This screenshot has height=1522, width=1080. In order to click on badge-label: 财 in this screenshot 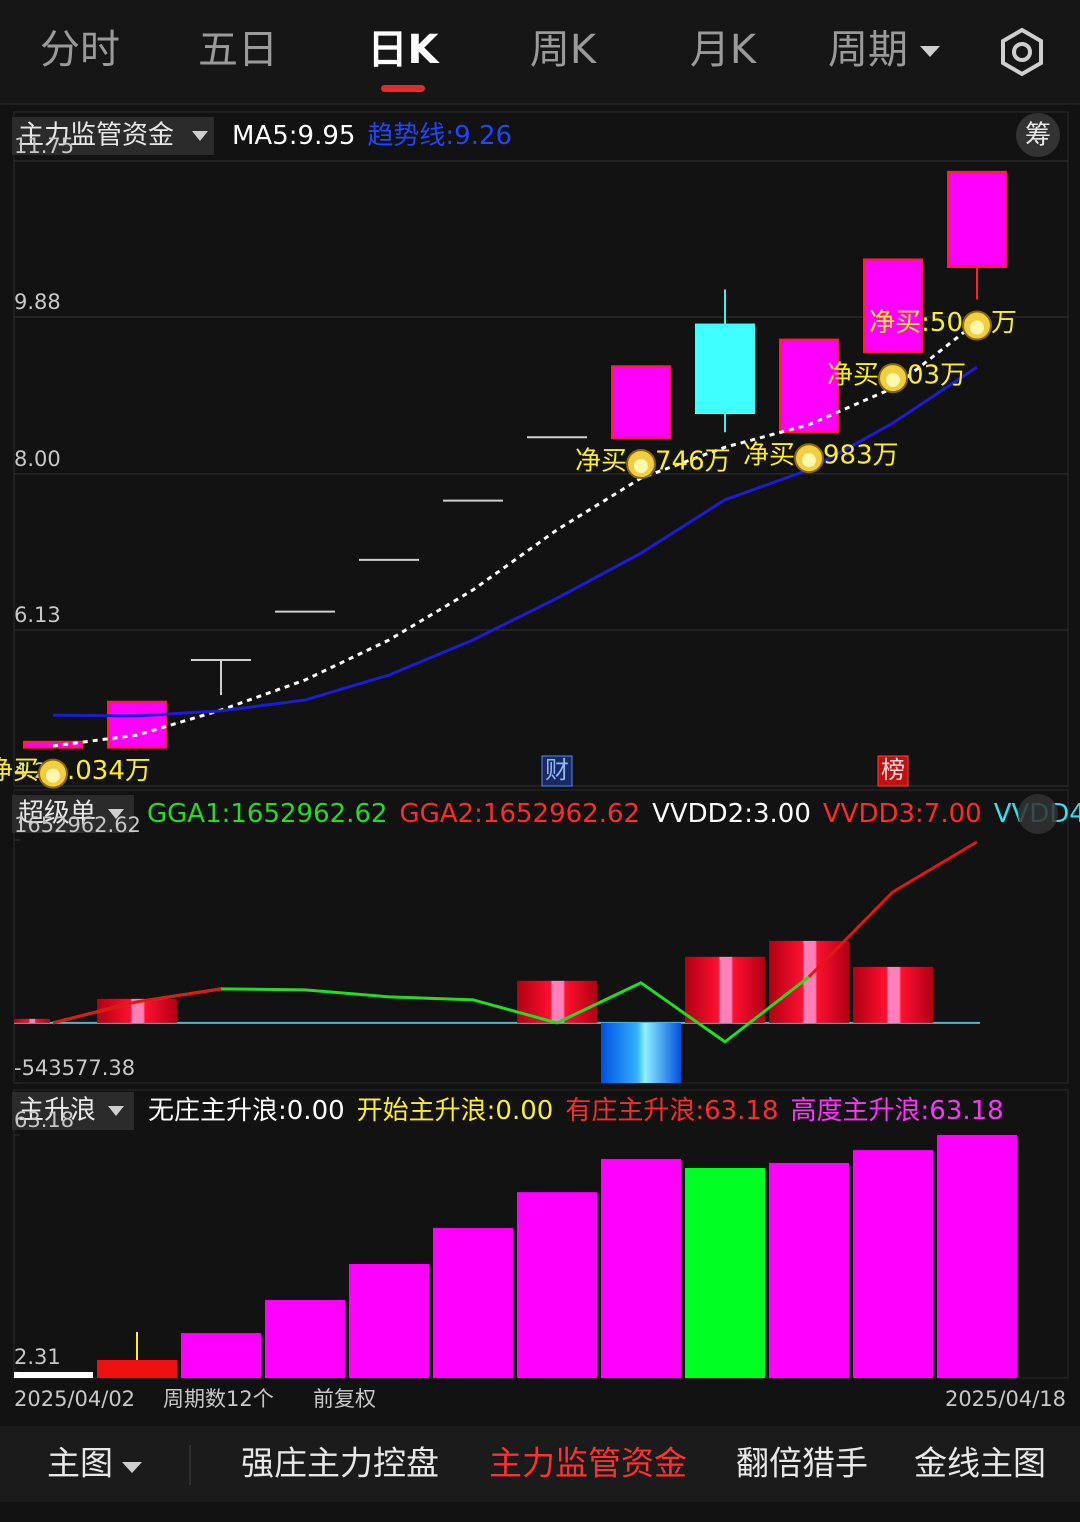, I will do `click(557, 770)`.